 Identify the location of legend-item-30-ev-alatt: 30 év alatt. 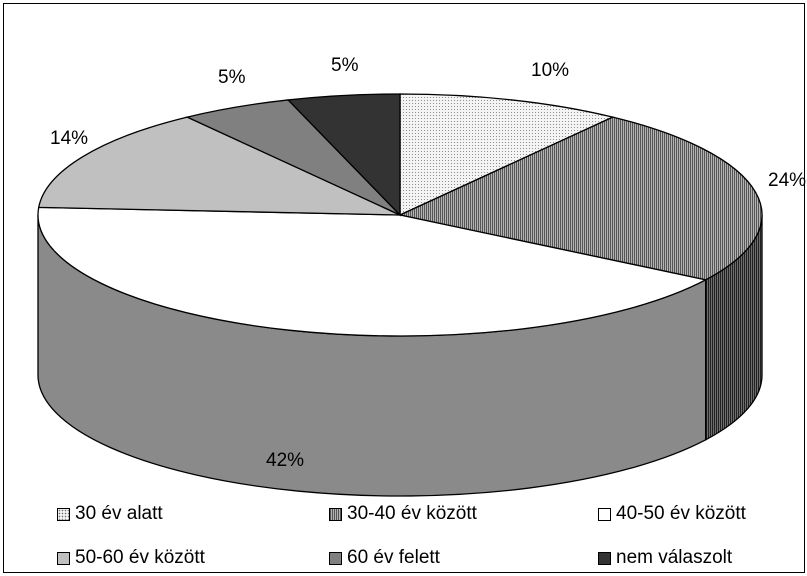
(110, 514).